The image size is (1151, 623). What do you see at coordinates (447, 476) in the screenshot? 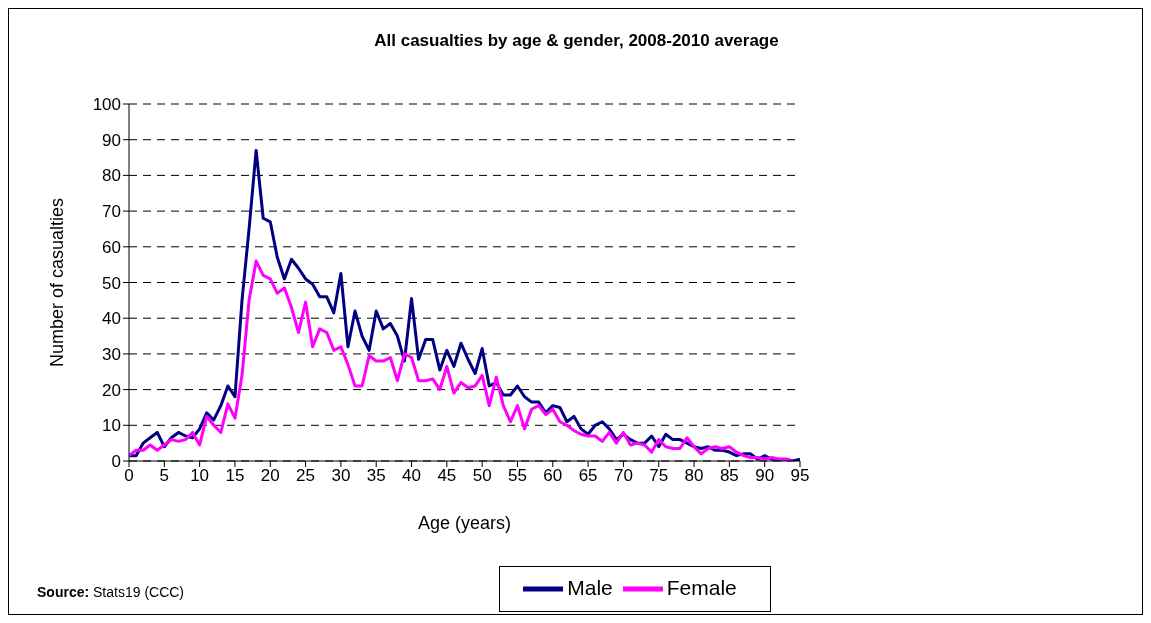
I see `x-tick-label: 45` at bounding box center [447, 476].